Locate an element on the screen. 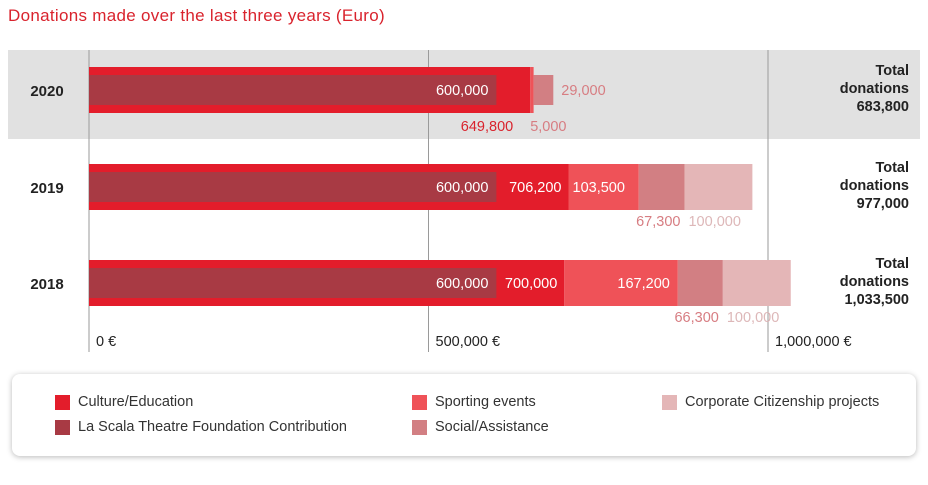 This screenshot has width=928, height=485. total-value-2019: 977,000 is located at coordinates (883, 204).